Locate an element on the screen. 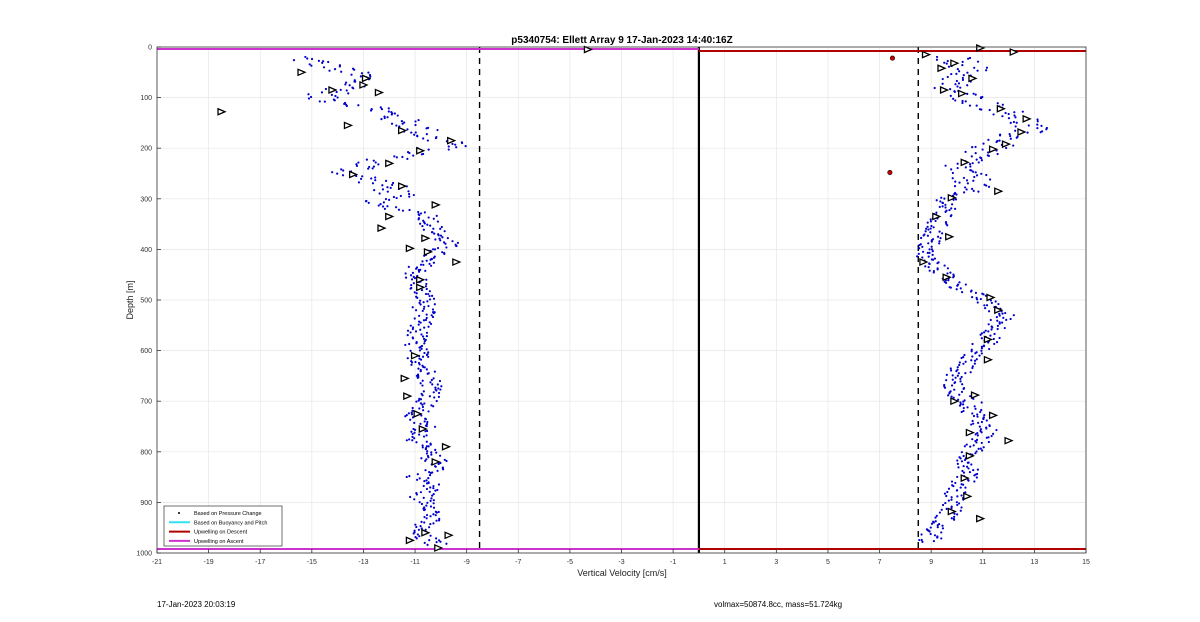 This screenshot has height=622, width=1200. red-marker is located at coordinates (892, 58).